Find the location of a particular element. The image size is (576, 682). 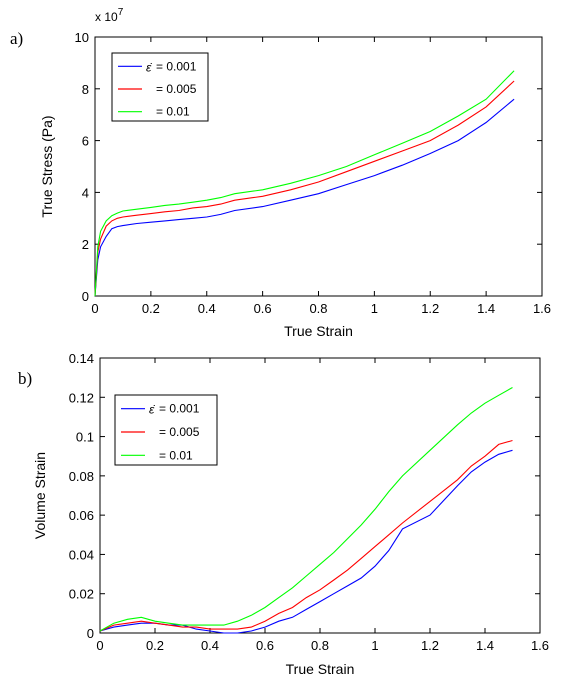

y-tick-label: 0.06 is located at coordinates (81, 515).